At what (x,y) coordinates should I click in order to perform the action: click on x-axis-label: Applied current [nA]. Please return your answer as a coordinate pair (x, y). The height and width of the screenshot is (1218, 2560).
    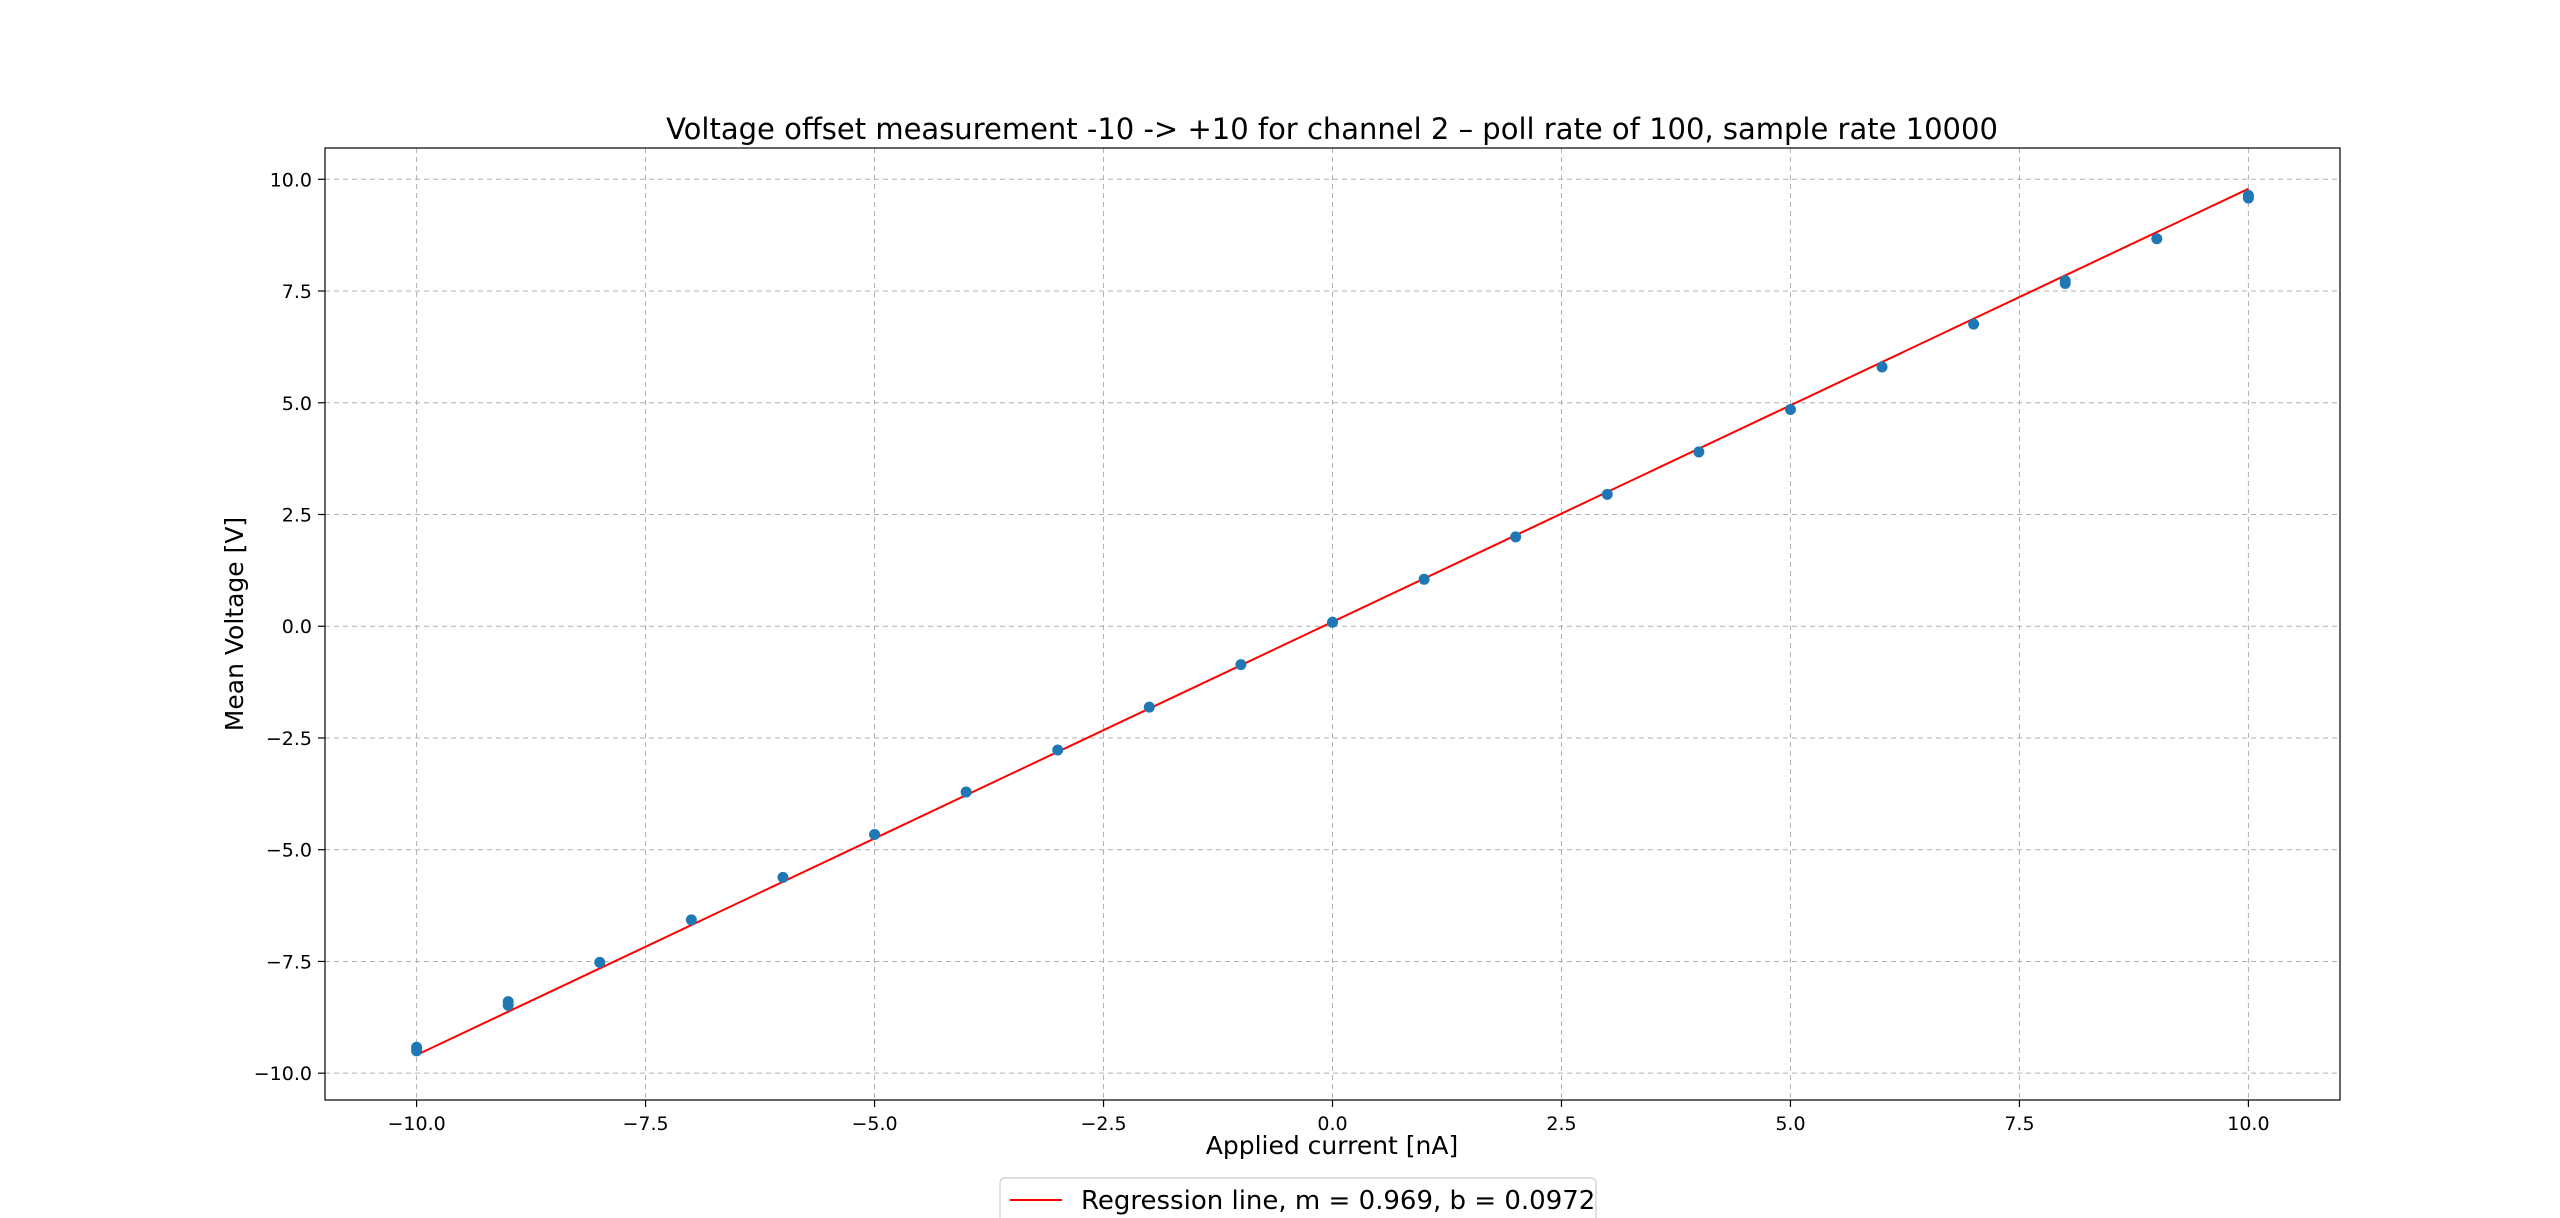
    Looking at the image, I should click on (1332, 1145).